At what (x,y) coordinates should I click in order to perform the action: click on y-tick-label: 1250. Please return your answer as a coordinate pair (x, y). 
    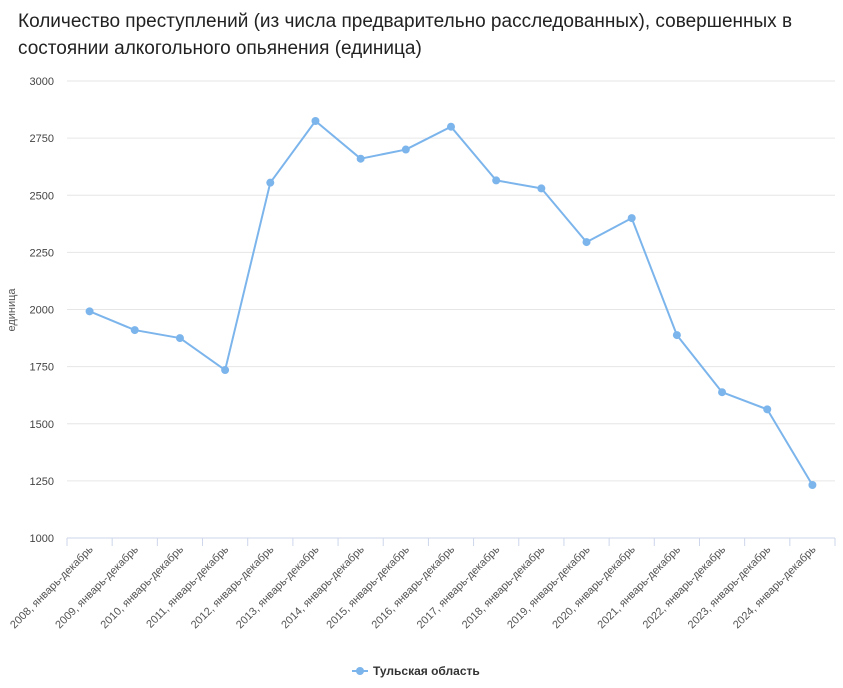
    Looking at the image, I should click on (42, 482).